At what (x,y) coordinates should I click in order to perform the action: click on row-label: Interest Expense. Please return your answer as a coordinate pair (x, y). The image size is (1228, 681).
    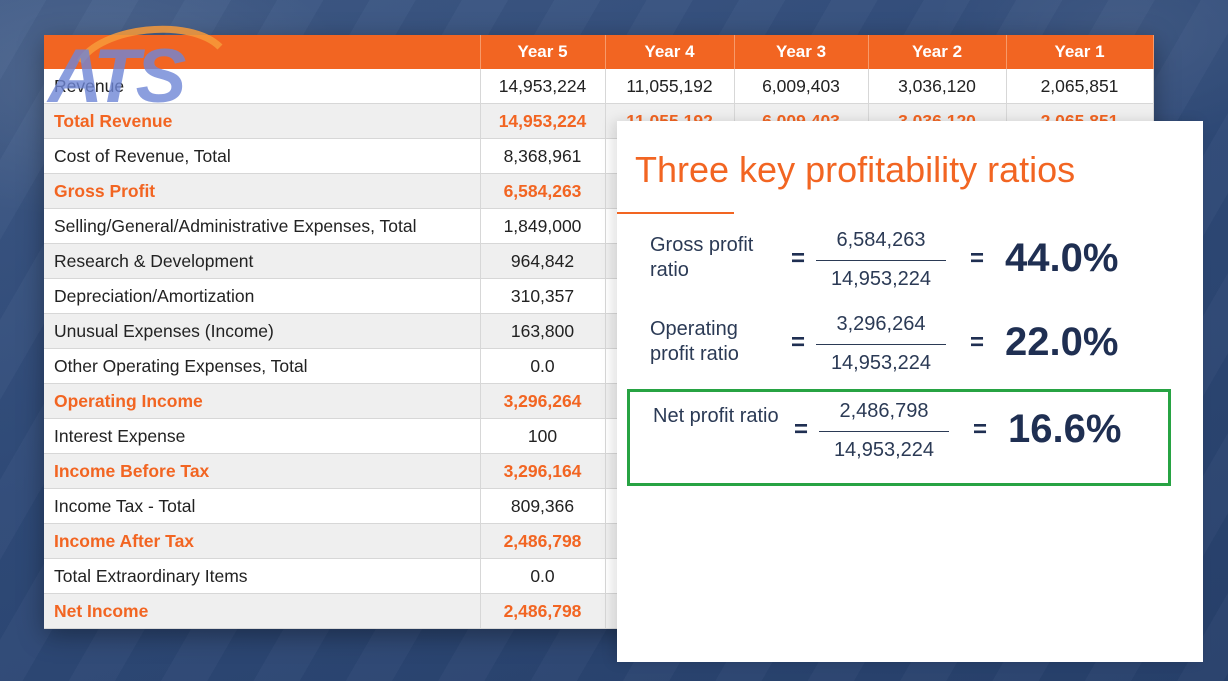
    Looking at the image, I should click on (262, 436).